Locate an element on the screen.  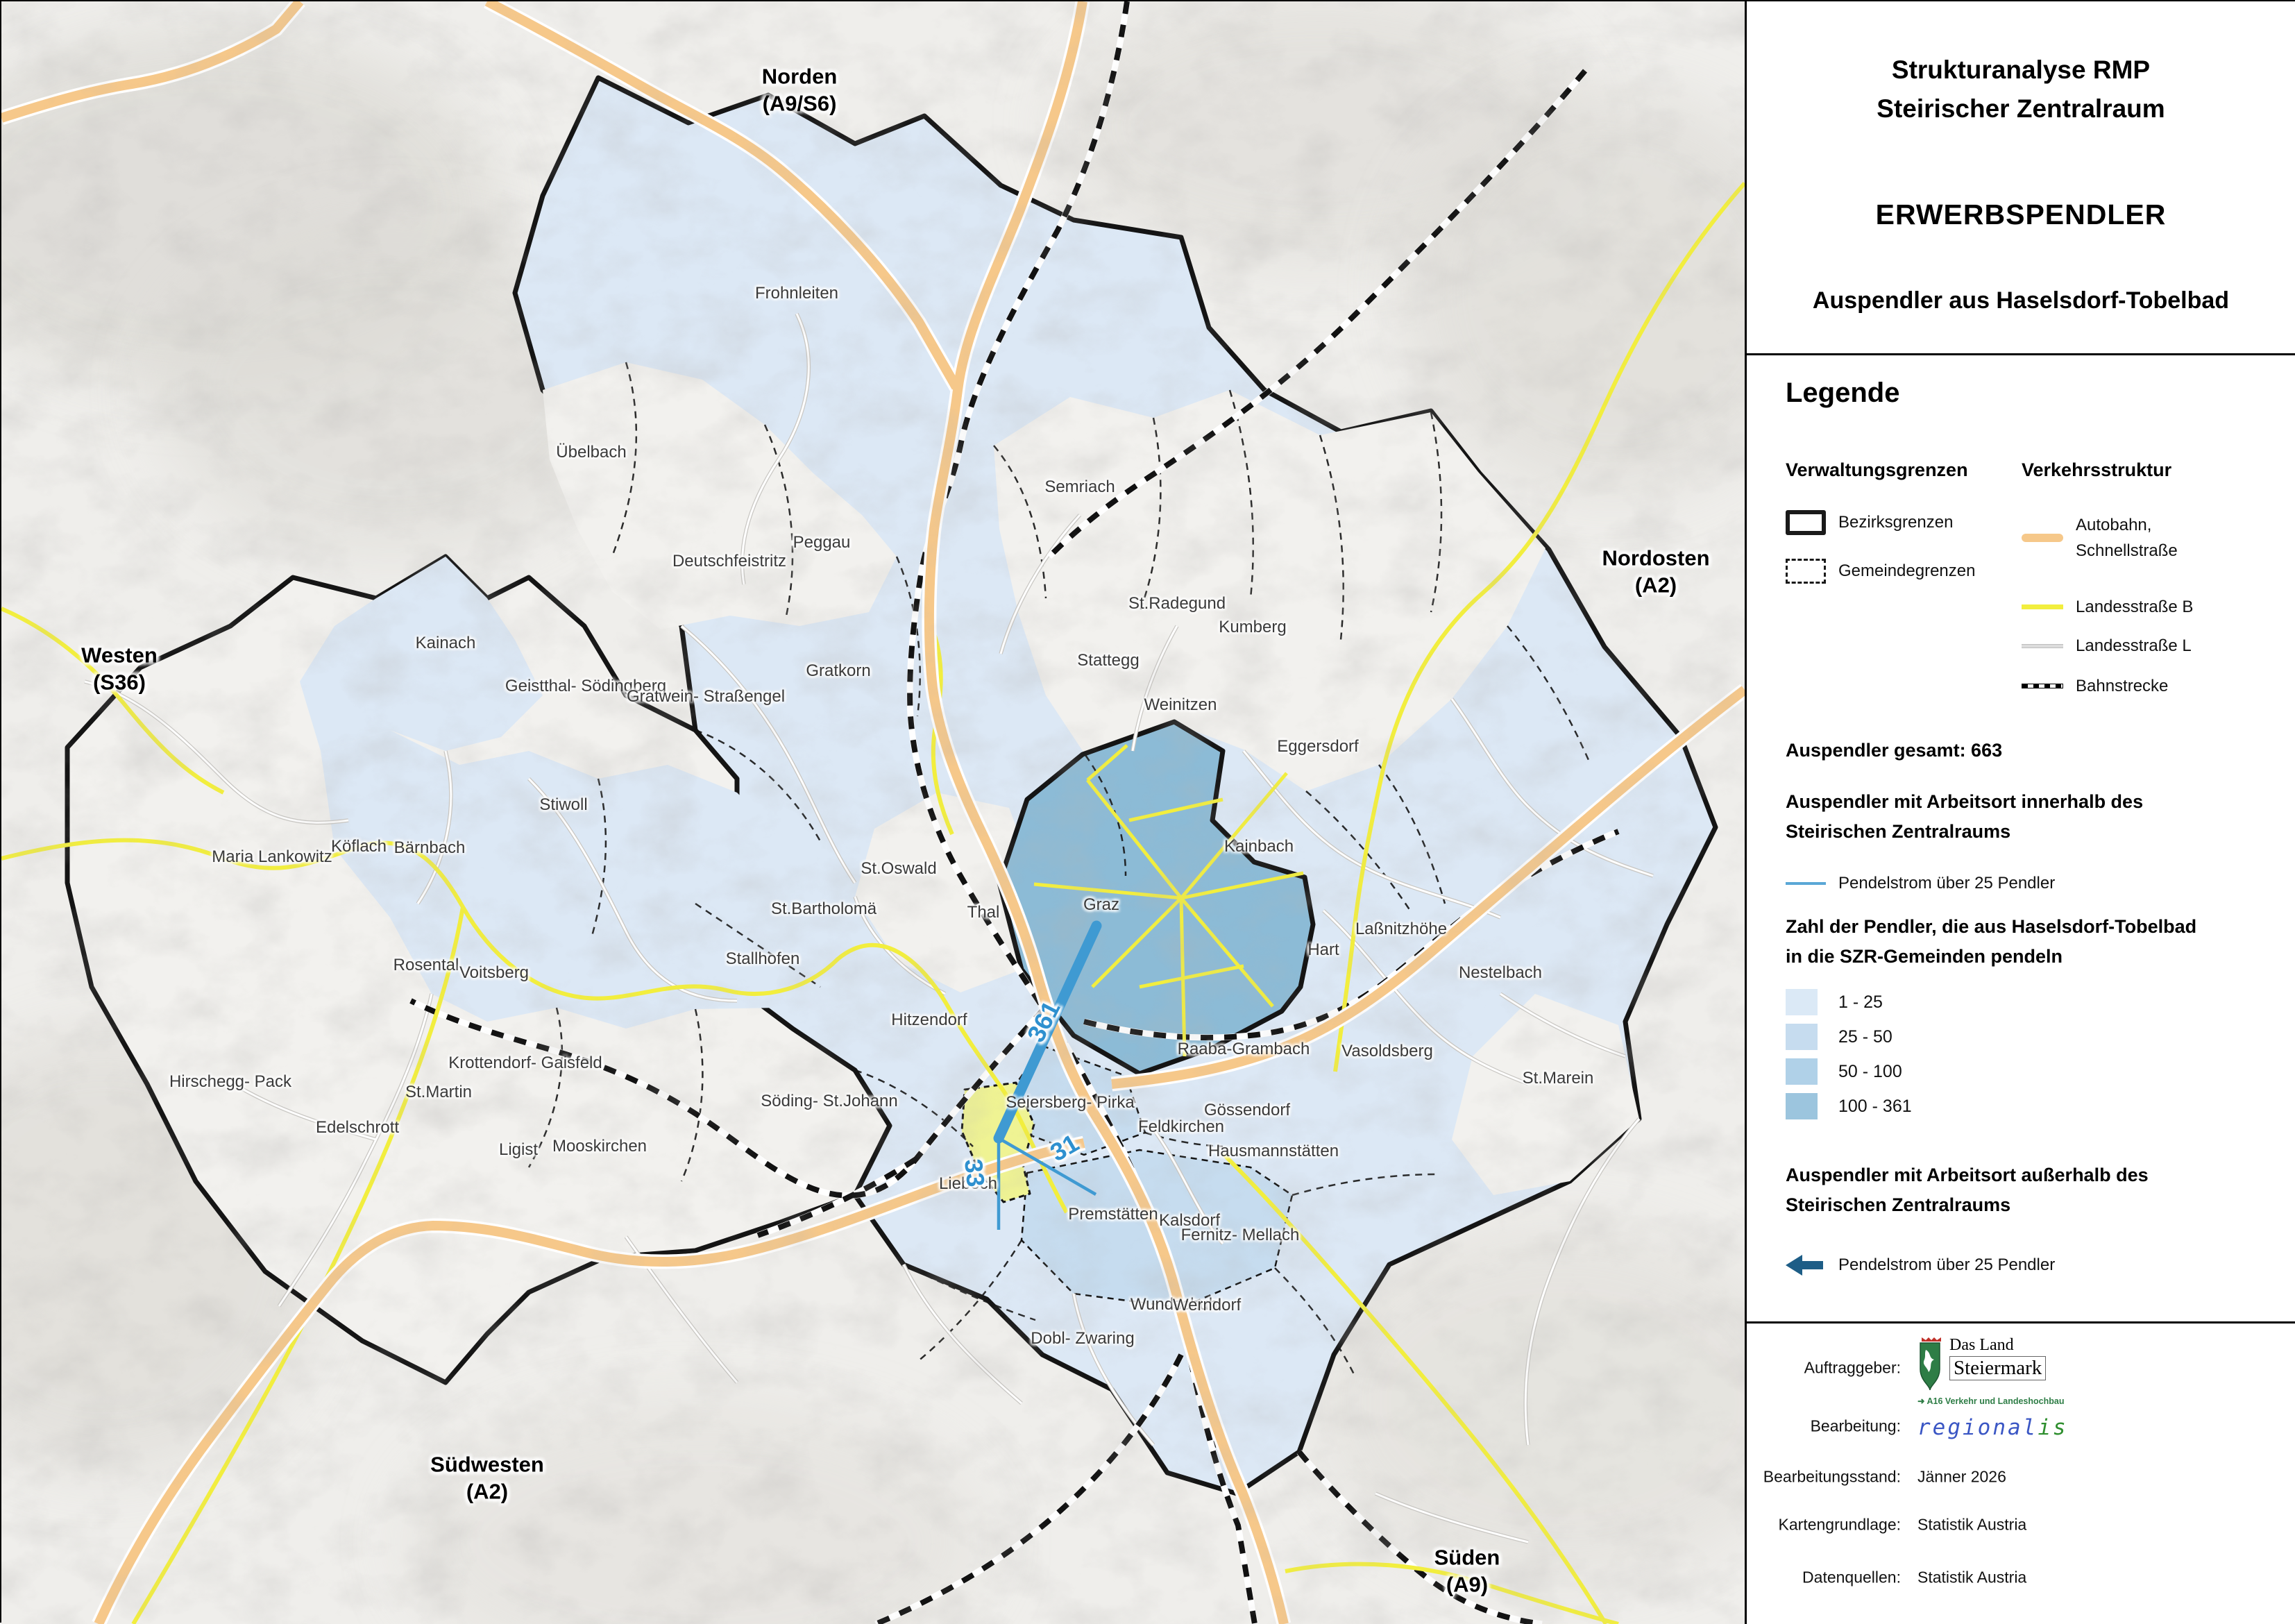
outflow-arrow-icon is located at coordinates (1805, 1265).